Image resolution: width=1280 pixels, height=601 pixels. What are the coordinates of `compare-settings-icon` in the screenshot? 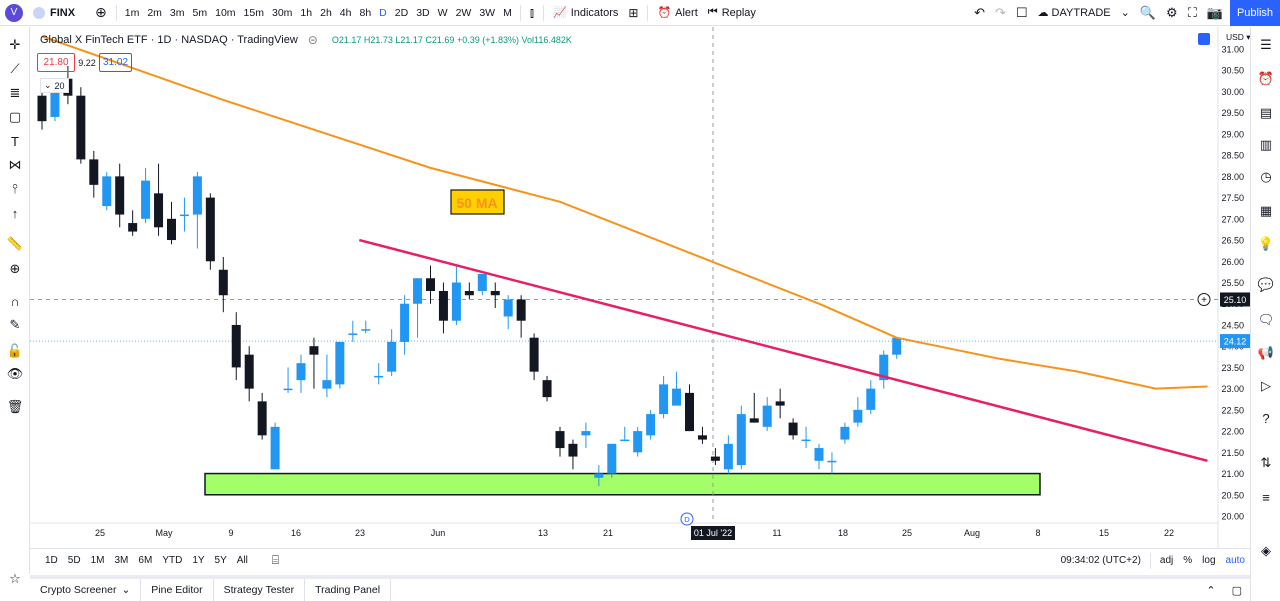 It's located at (1204, 39).